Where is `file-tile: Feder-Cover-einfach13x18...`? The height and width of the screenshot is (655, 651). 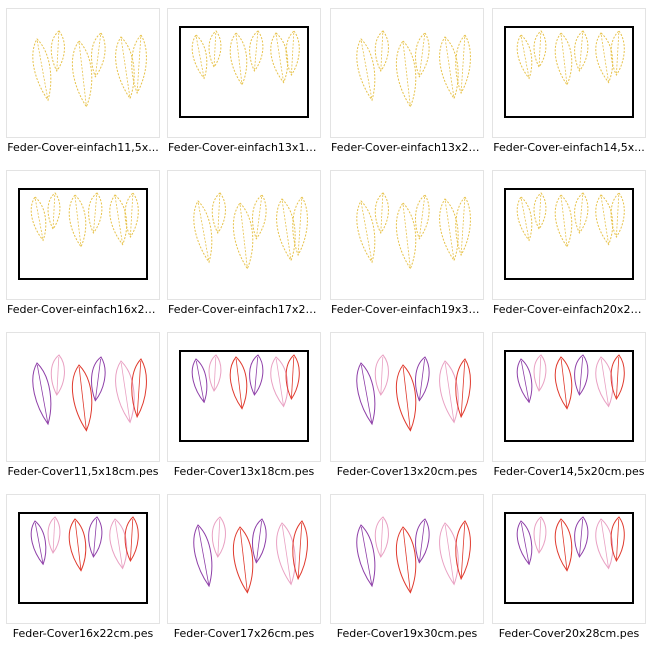
file-tile: Feder-Cover-einfach13x18... is located at coordinates (243, 85).